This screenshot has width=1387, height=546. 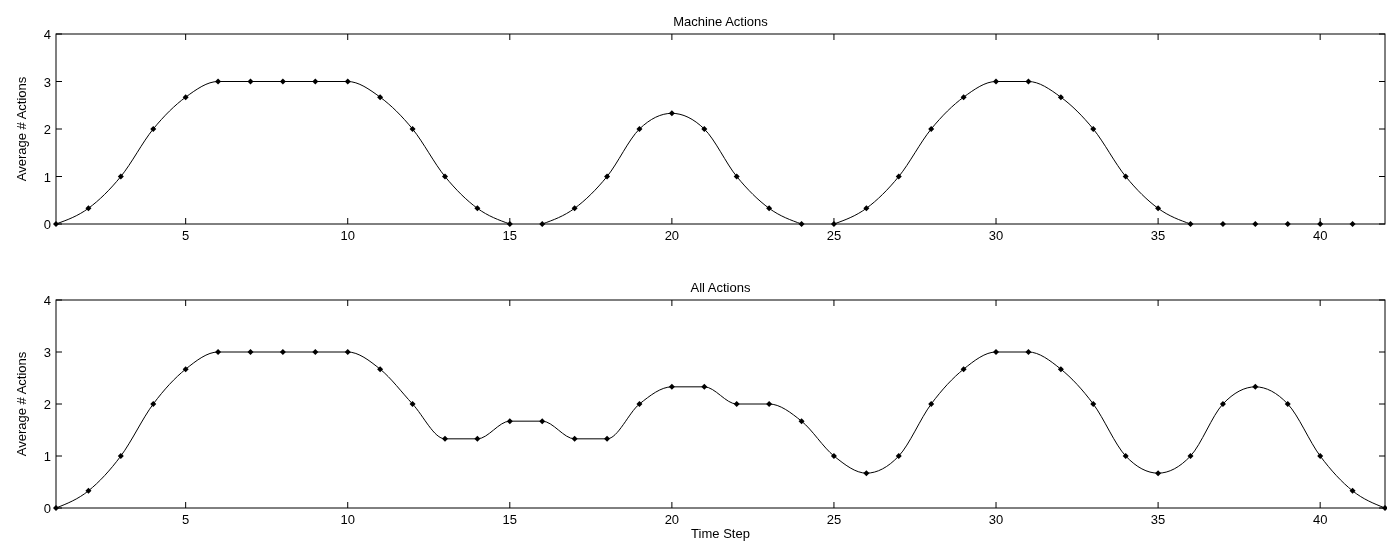 What do you see at coordinates (47, 352) in the screenshot?
I see `y-tick-label: 3` at bounding box center [47, 352].